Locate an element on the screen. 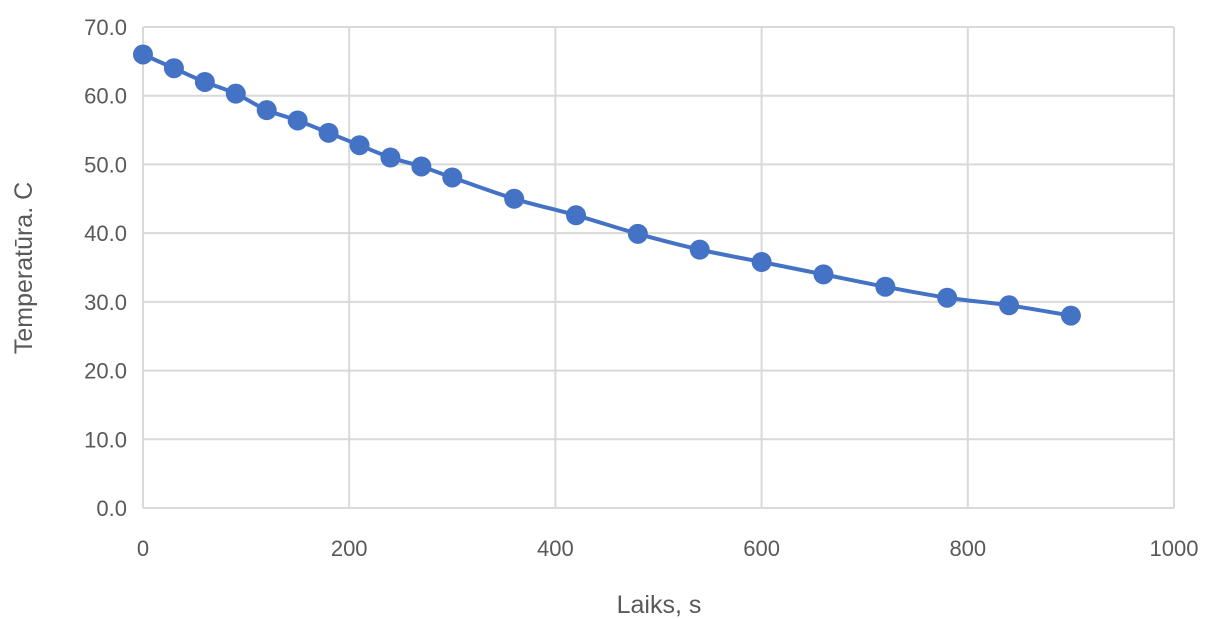 This screenshot has height=619, width=1211. y-tick-label: 20.0 is located at coordinates (105, 371).